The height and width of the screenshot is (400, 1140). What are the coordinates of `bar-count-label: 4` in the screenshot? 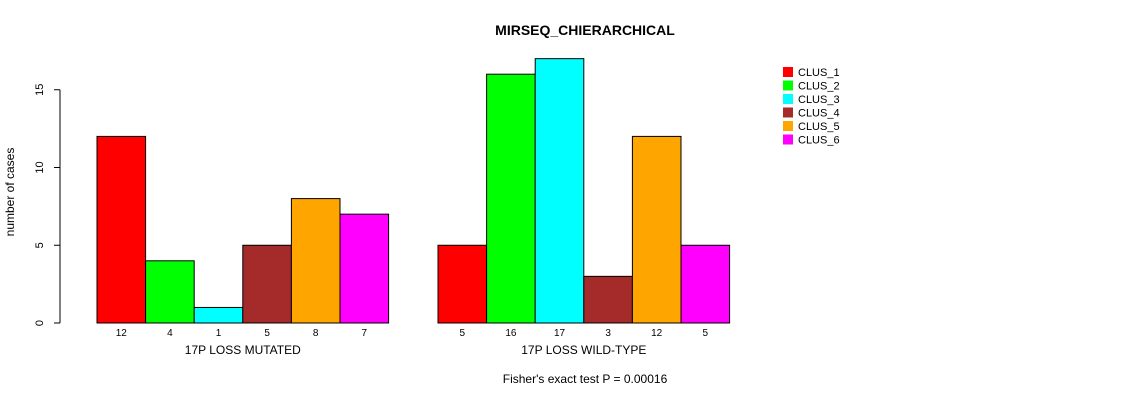 It's located at (170, 333).